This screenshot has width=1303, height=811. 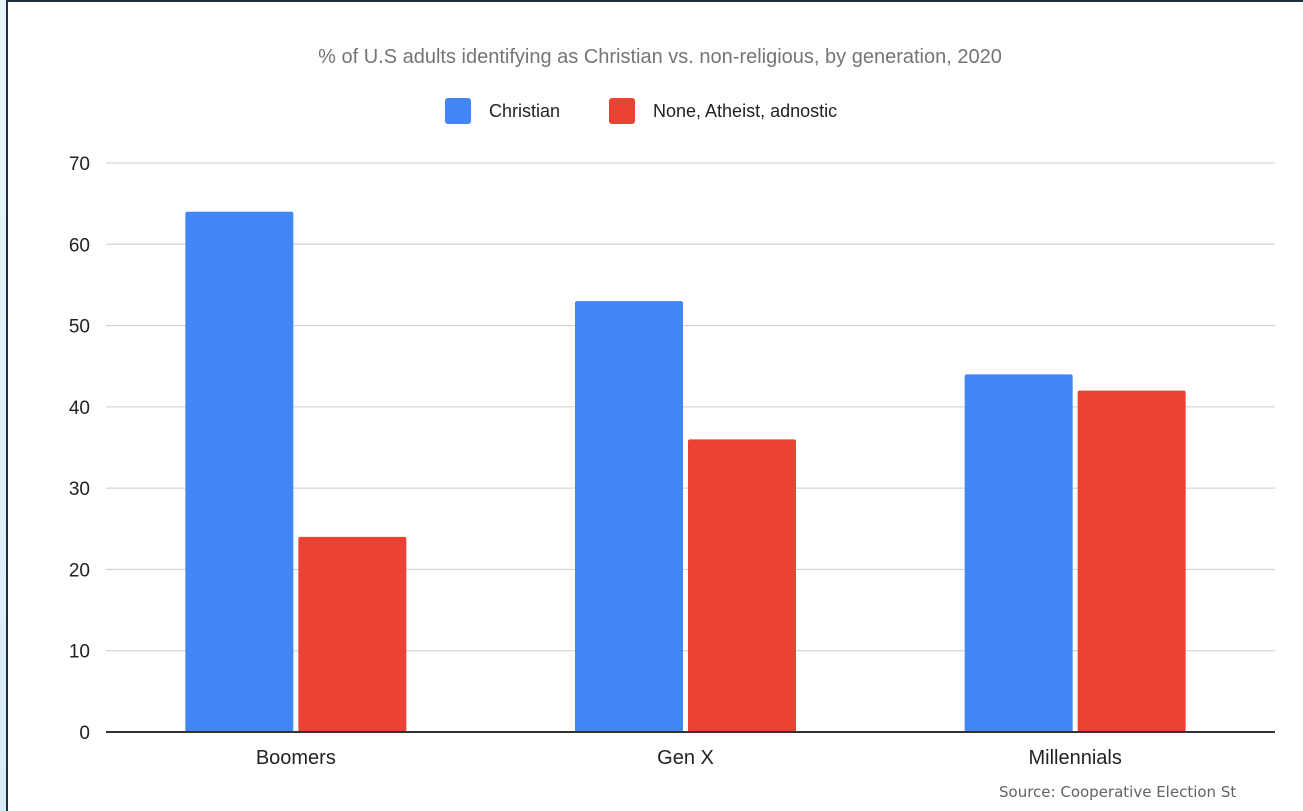 What do you see at coordinates (84, 733) in the screenshot?
I see `y-tick-label: 0` at bounding box center [84, 733].